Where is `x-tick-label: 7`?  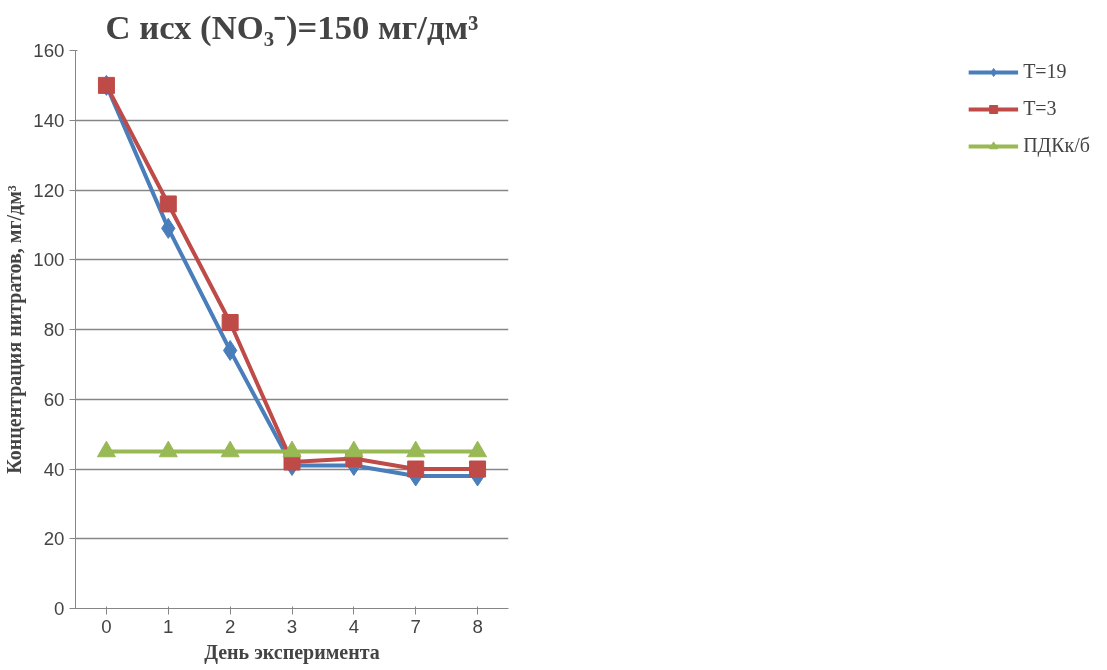
x-tick-label: 7 is located at coordinates (415, 626).